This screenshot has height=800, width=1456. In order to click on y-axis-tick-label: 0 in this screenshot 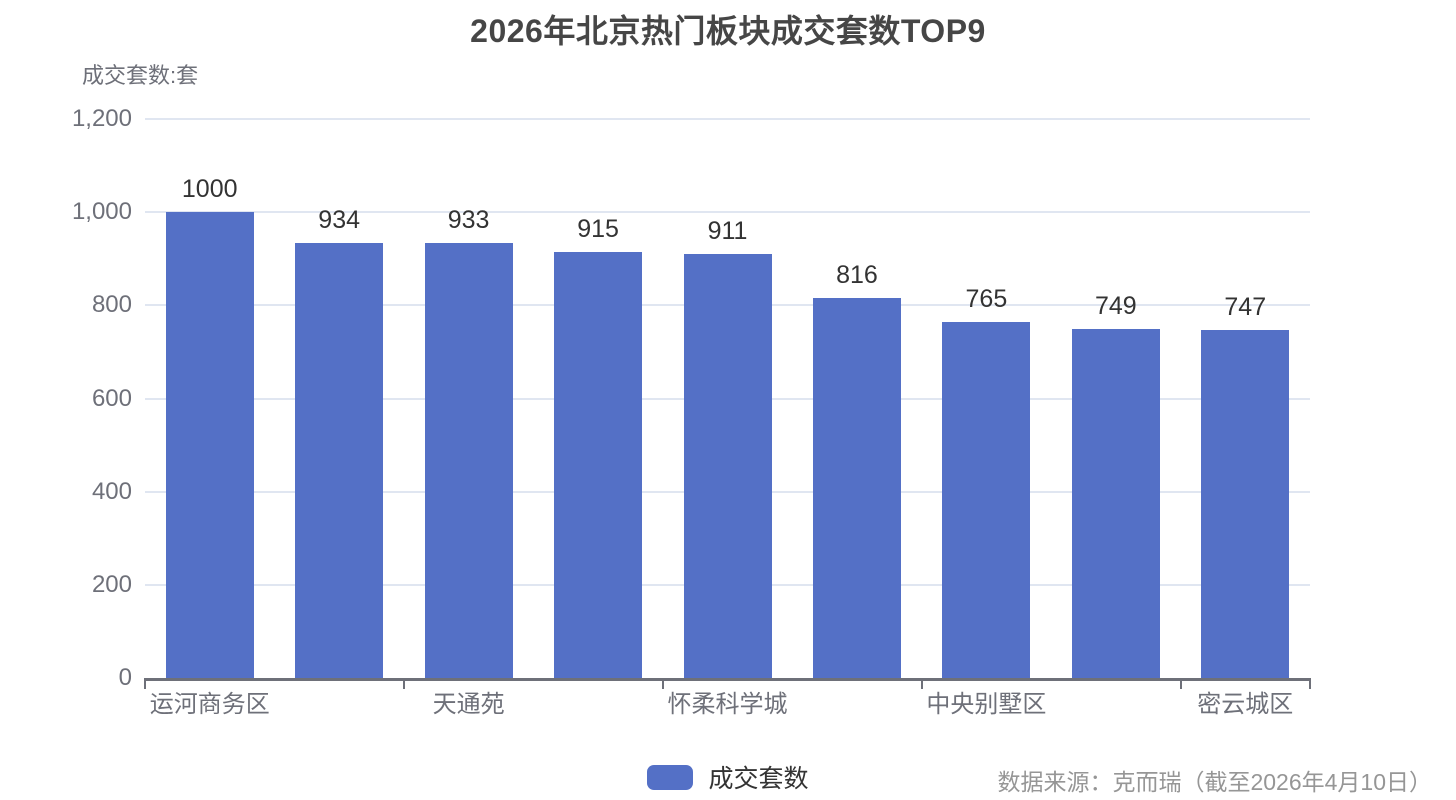, I will do `click(125, 677)`.